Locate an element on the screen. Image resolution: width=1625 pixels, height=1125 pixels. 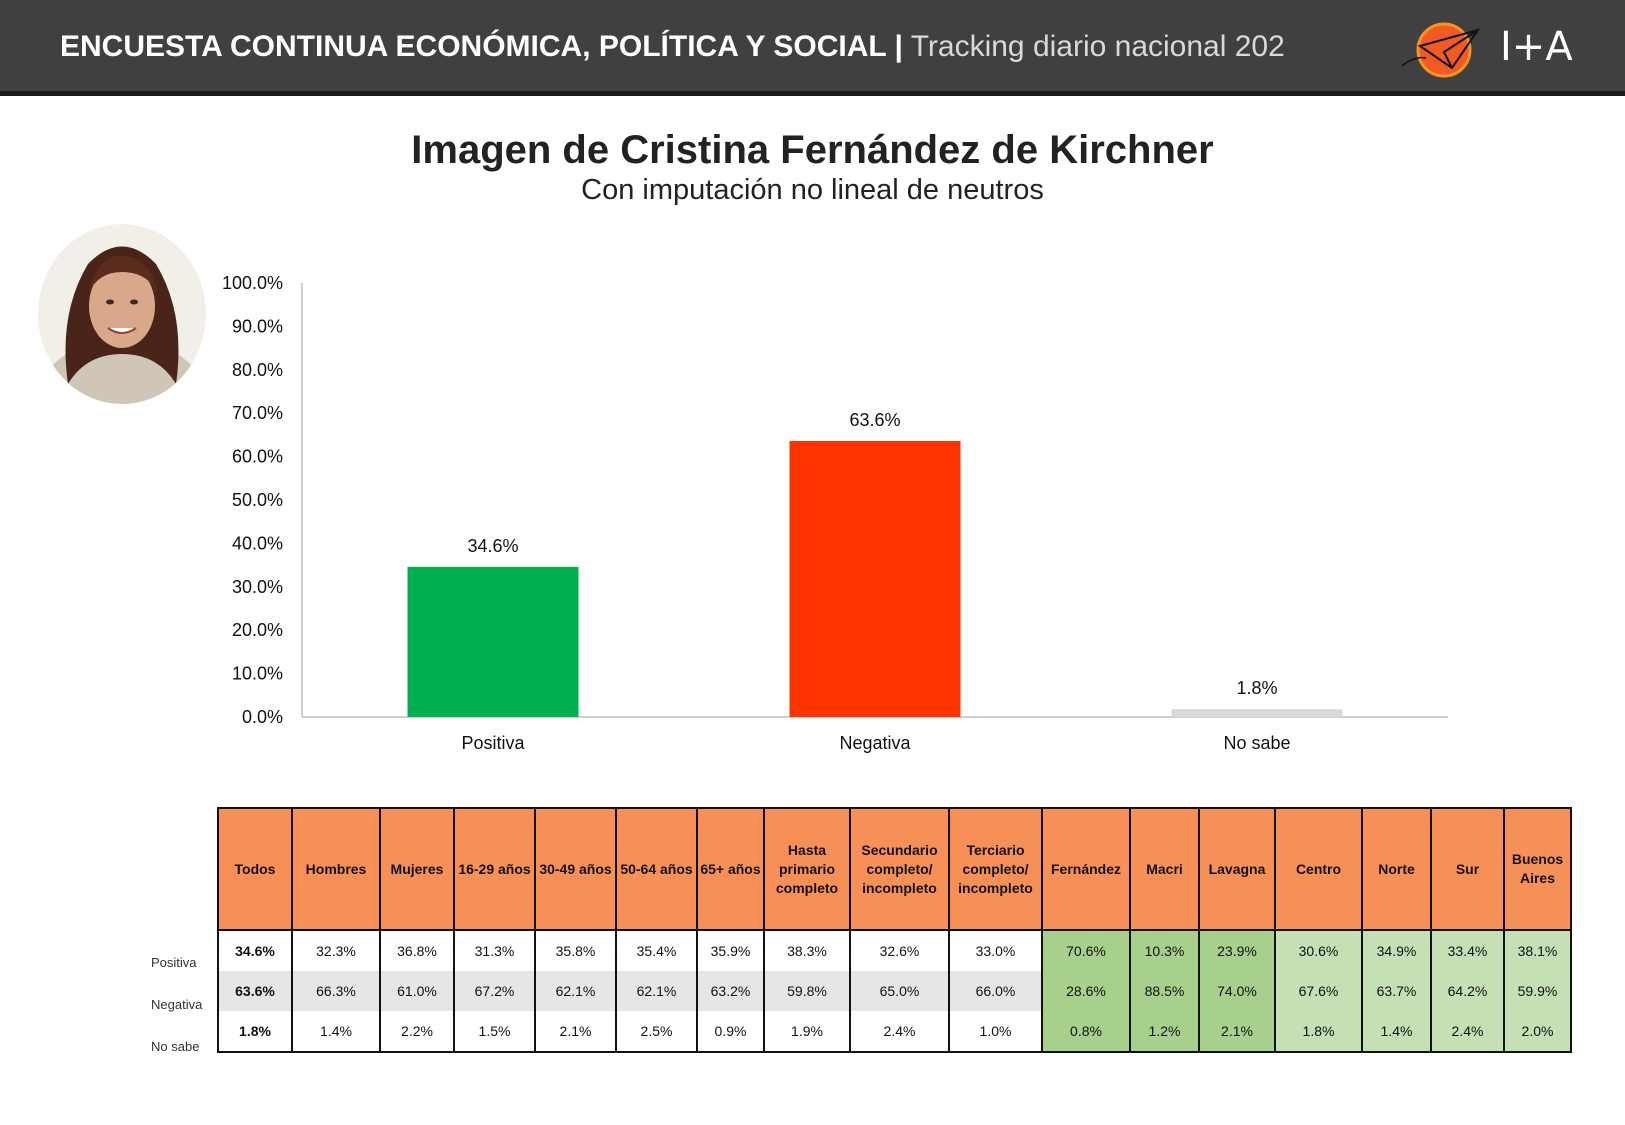
bar-negativa is located at coordinates (875, 578).